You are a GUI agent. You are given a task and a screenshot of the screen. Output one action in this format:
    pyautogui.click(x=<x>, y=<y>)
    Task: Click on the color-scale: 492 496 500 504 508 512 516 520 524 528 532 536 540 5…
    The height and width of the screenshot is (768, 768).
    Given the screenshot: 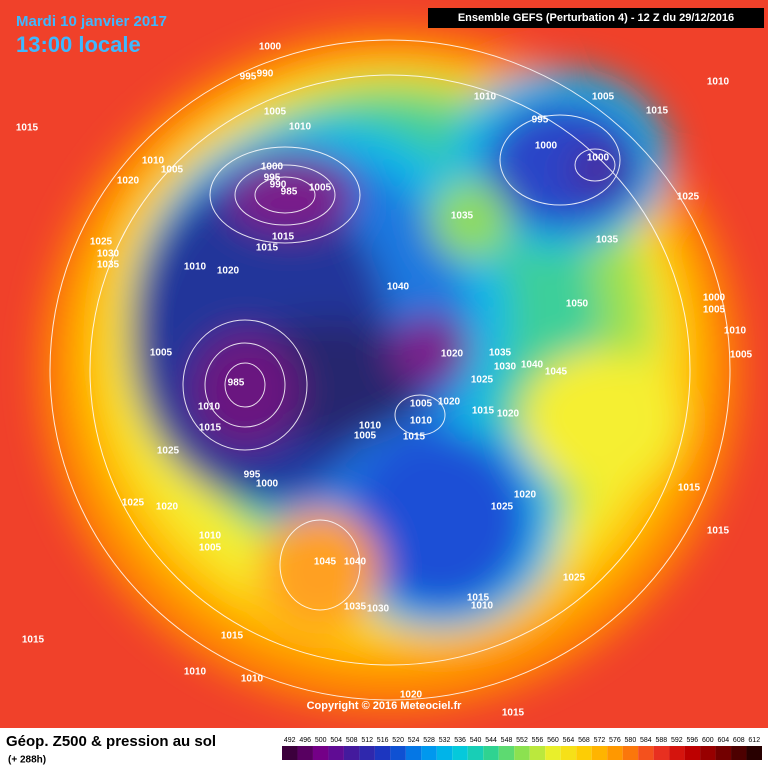 What is the action you would take?
    pyautogui.click(x=522, y=748)
    